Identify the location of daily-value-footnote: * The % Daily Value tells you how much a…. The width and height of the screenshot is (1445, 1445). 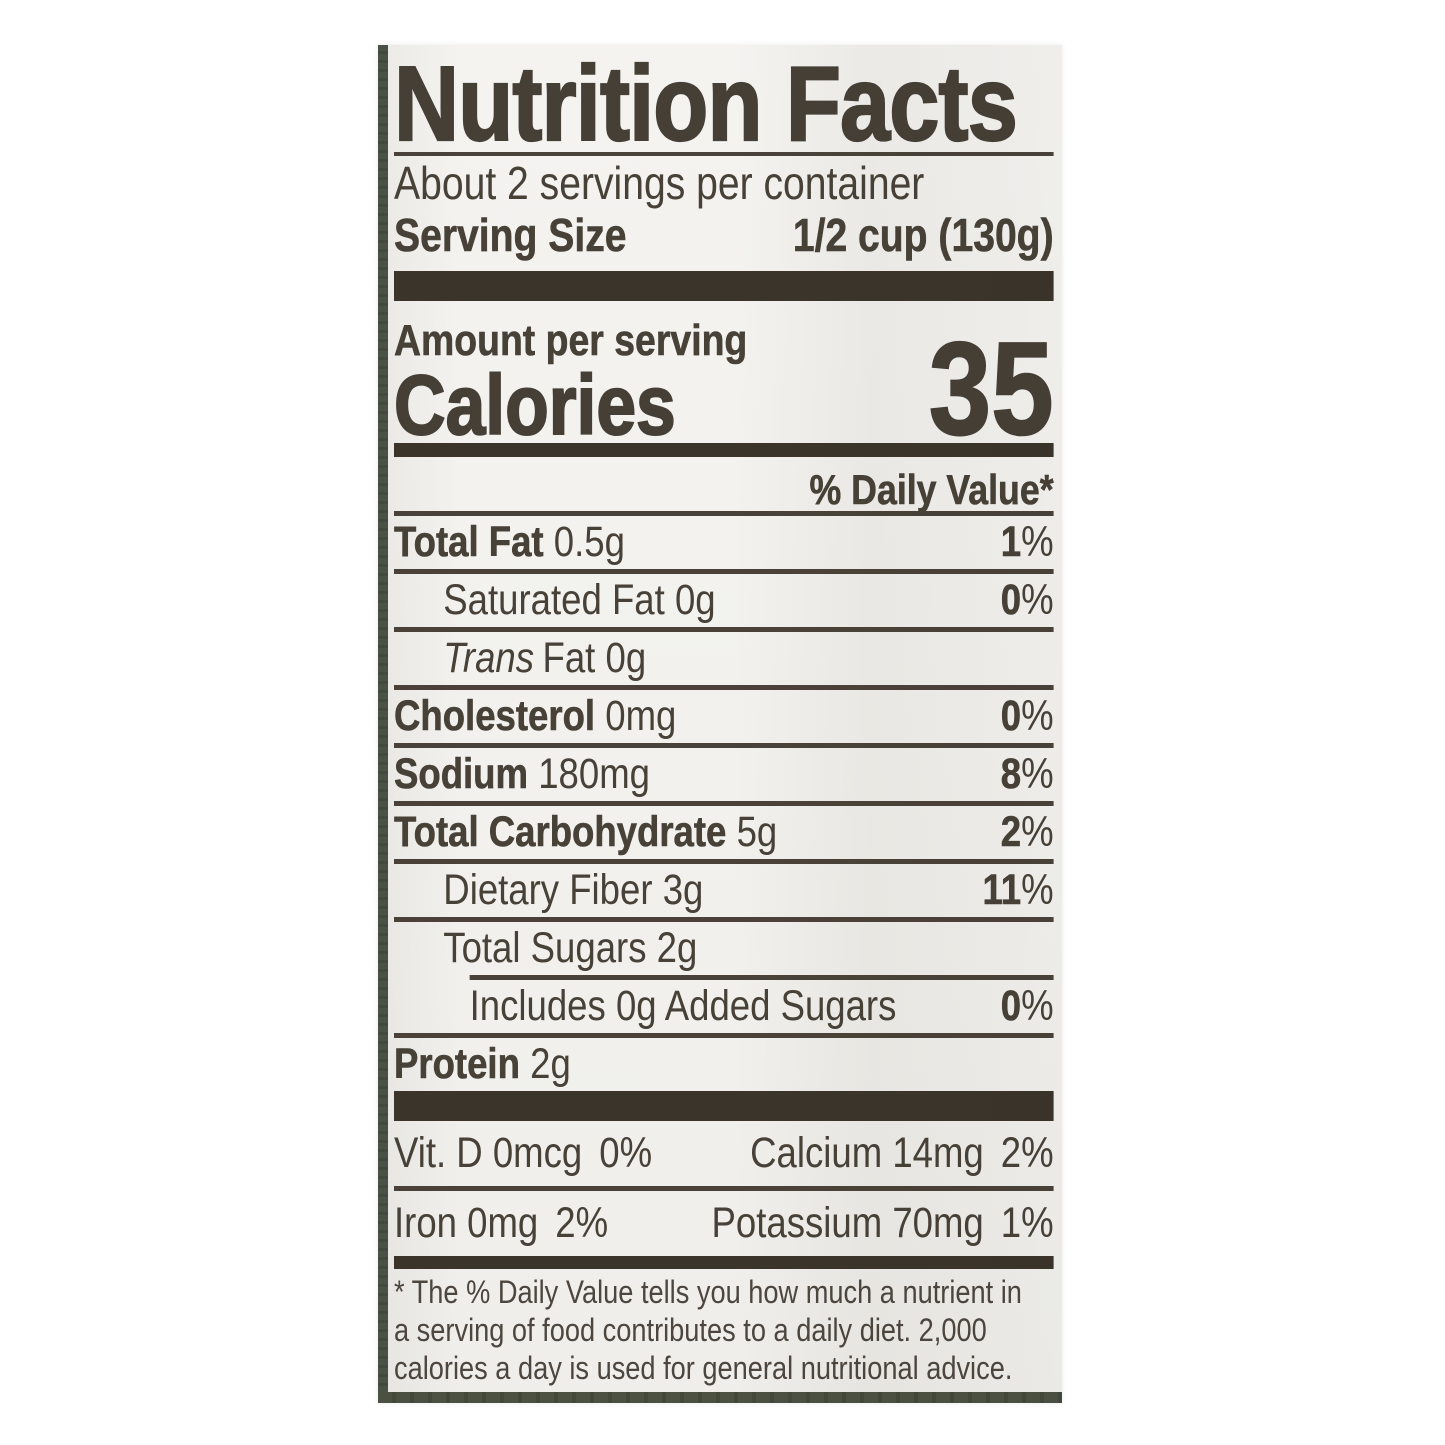
(708, 1330).